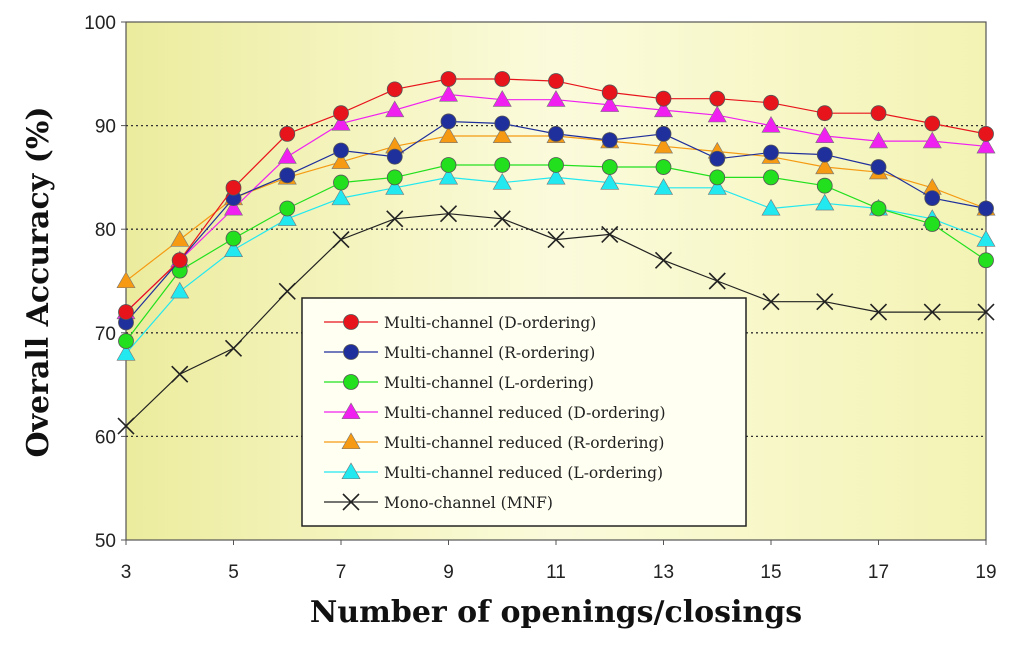 The width and height of the screenshot is (1024, 646). What do you see at coordinates (878, 572) in the screenshot?
I see `x-tick-label: 17` at bounding box center [878, 572].